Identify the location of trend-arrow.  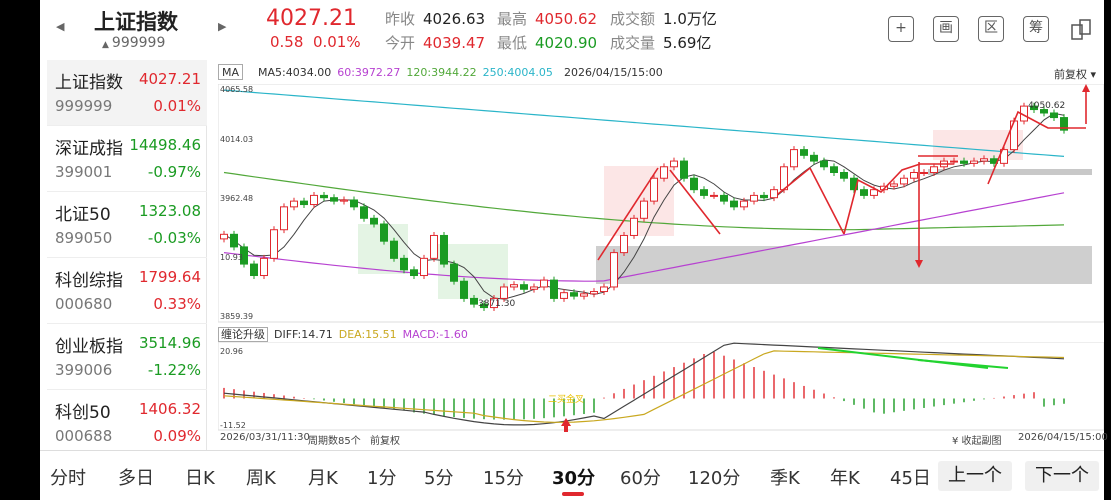
(794, 181).